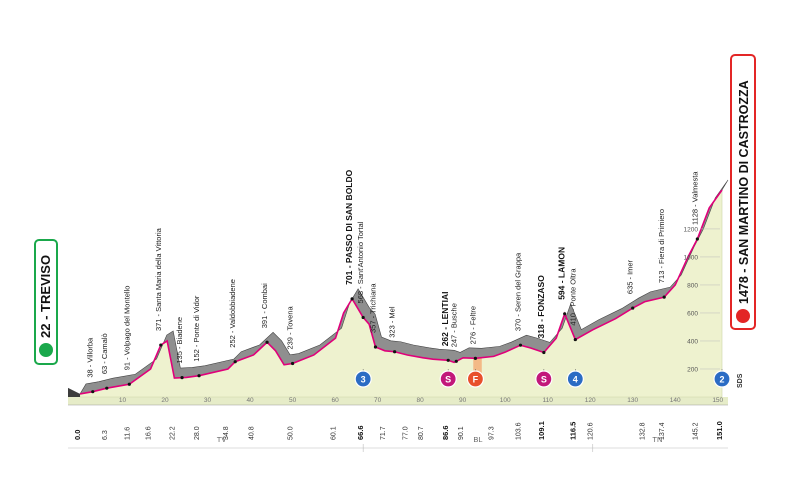 The height and width of the screenshot is (484, 800). I want to click on km-label: 137.4, so click(662, 431).